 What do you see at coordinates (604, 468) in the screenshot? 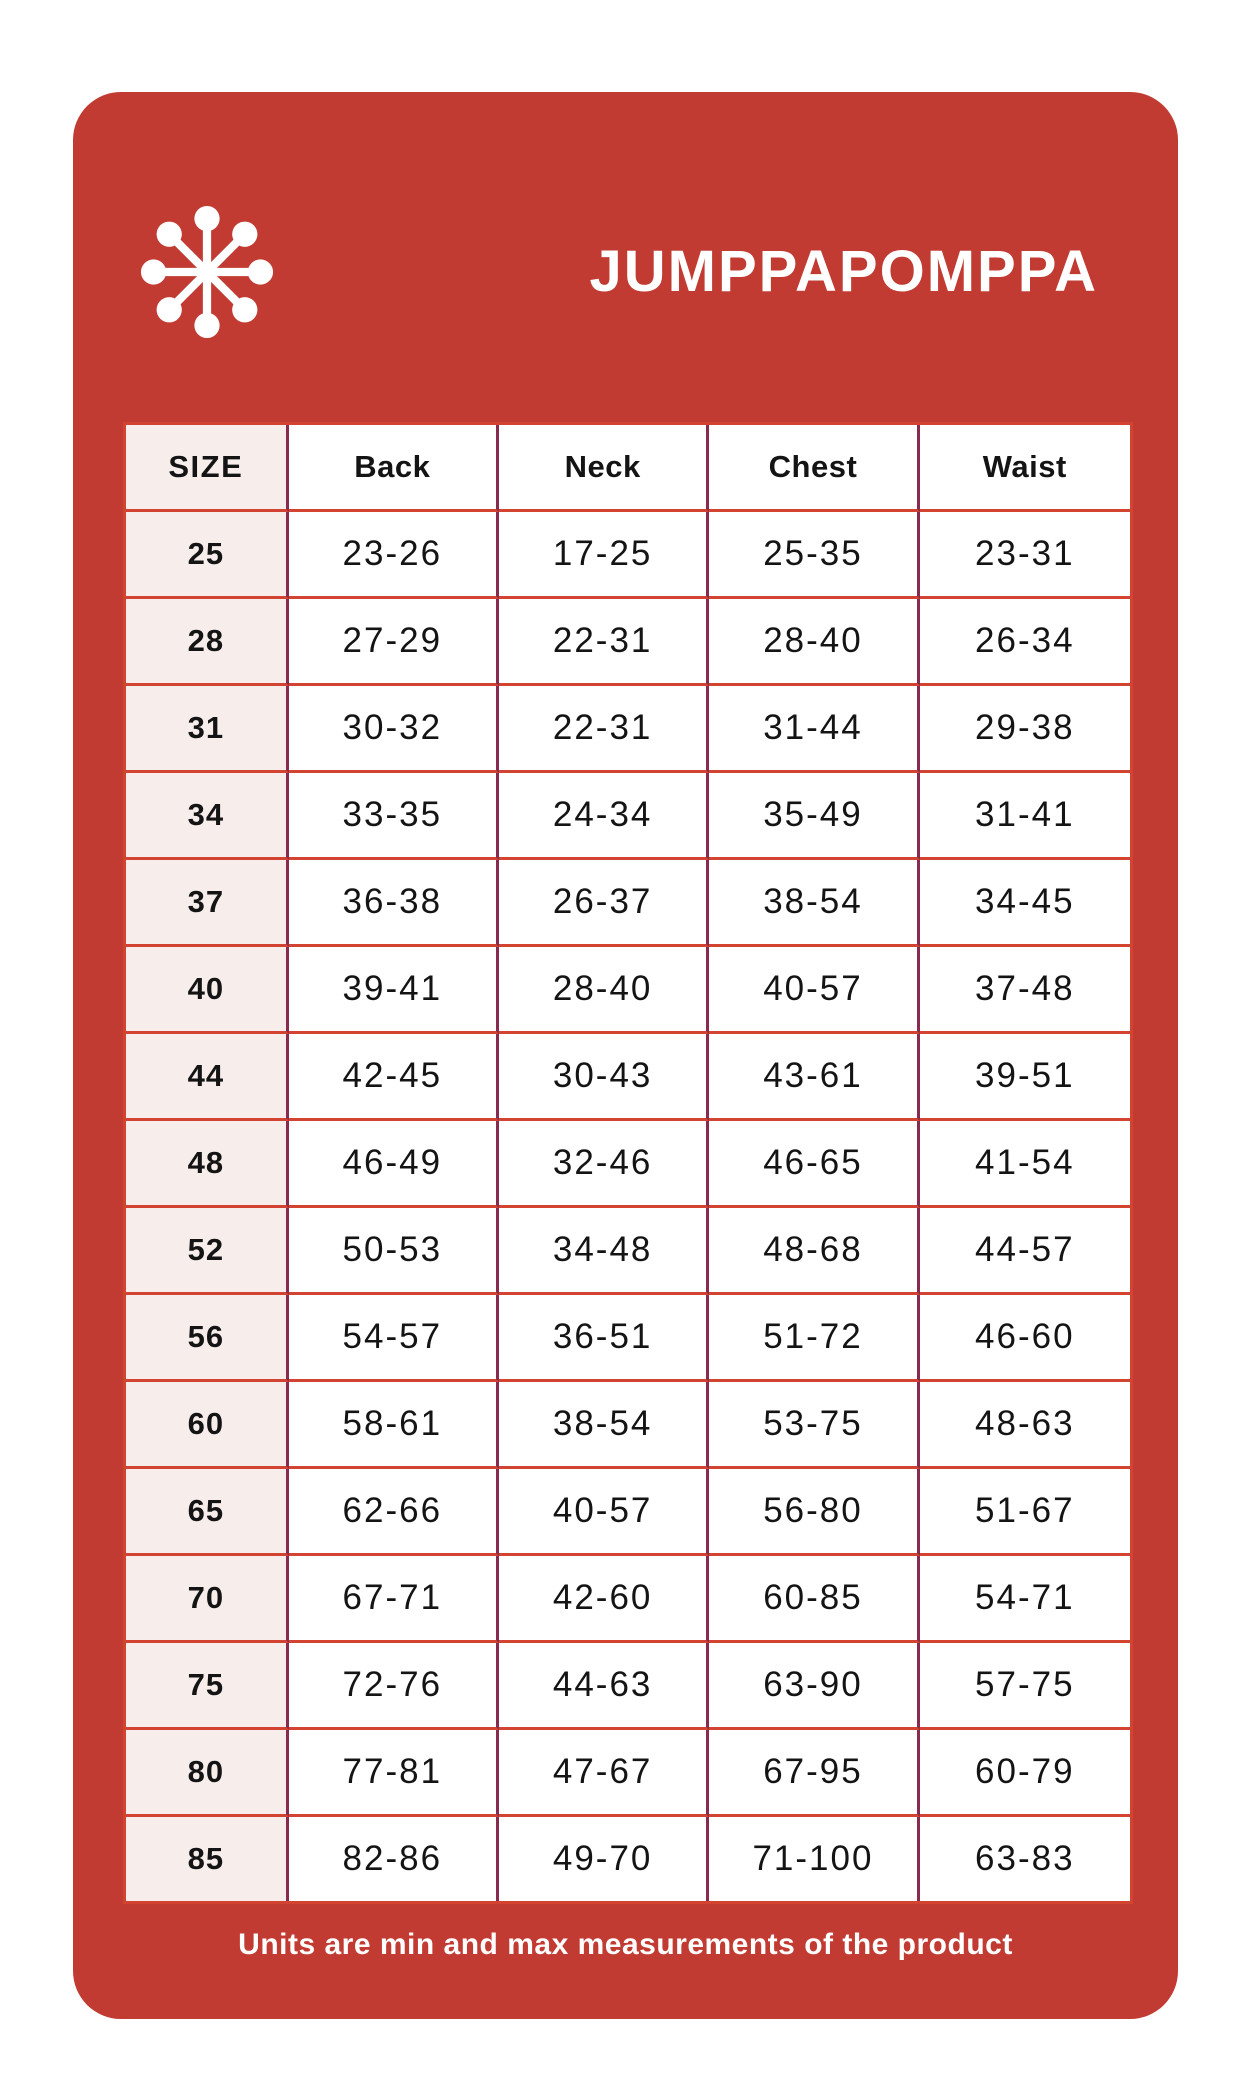
I see `column-header-neck: Neck` at bounding box center [604, 468].